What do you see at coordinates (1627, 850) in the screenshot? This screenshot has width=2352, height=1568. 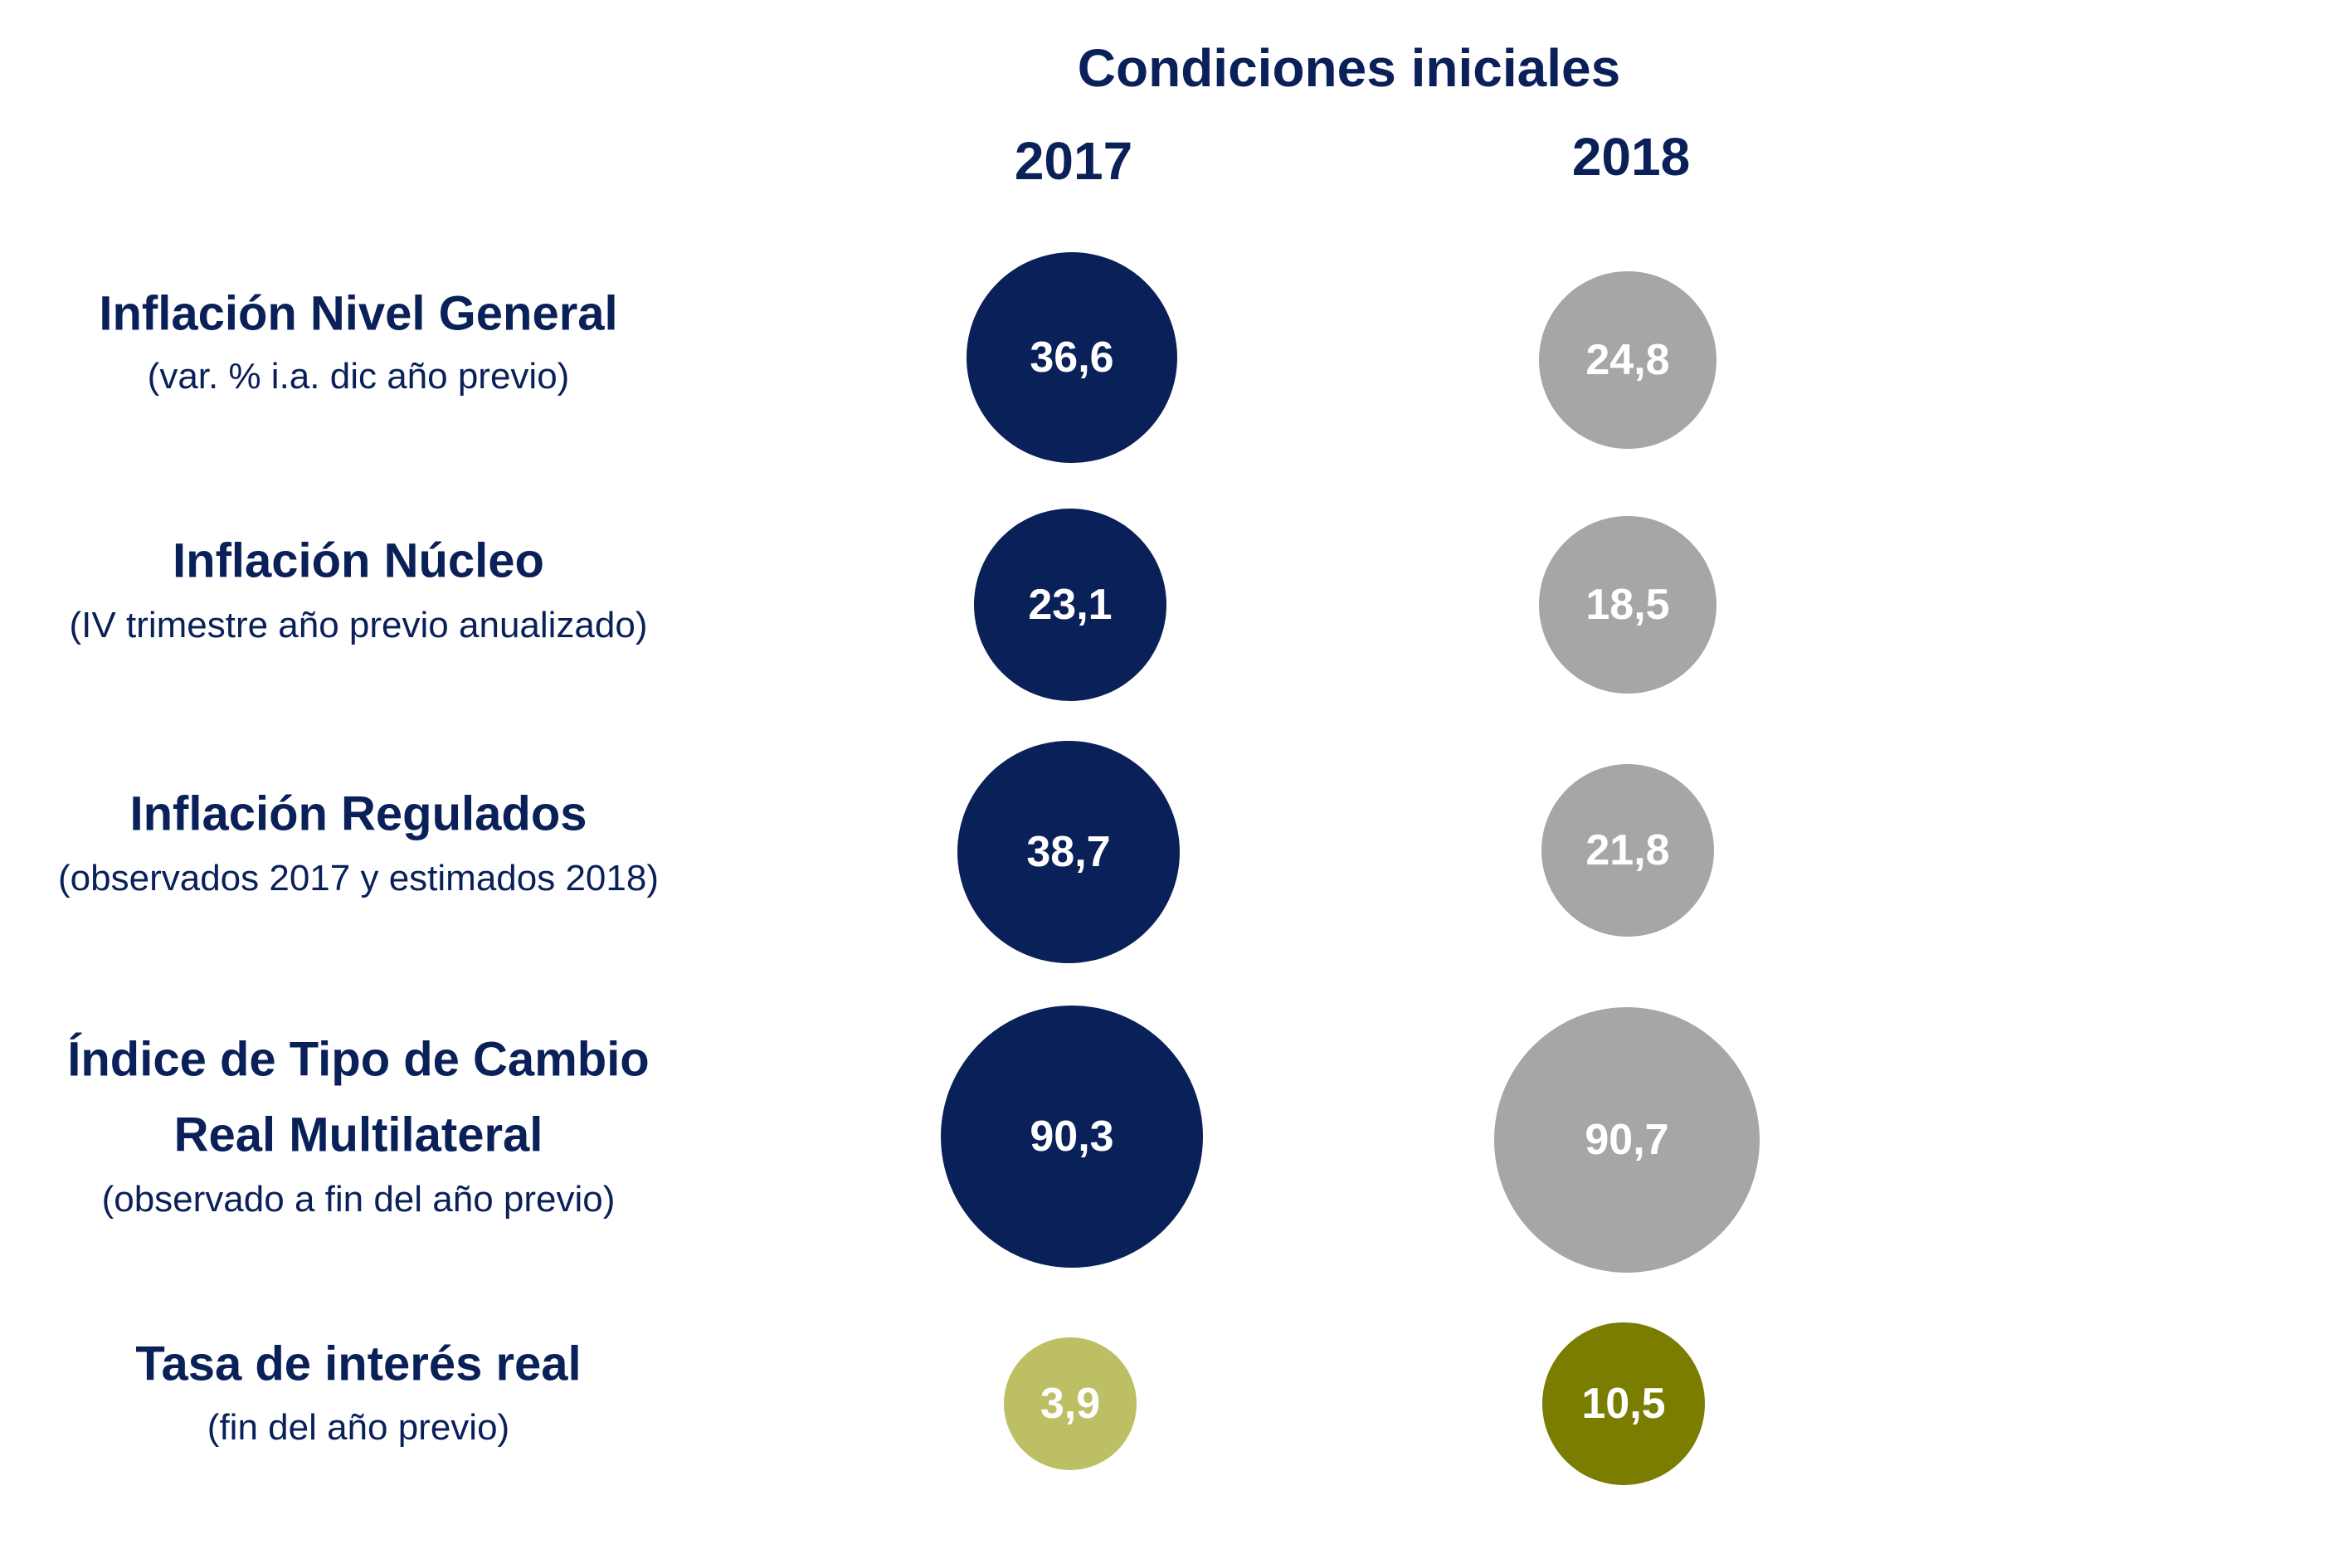 I see `bubble-inflacion-regulados-2018: 21,8` at bounding box center [1627, 850].